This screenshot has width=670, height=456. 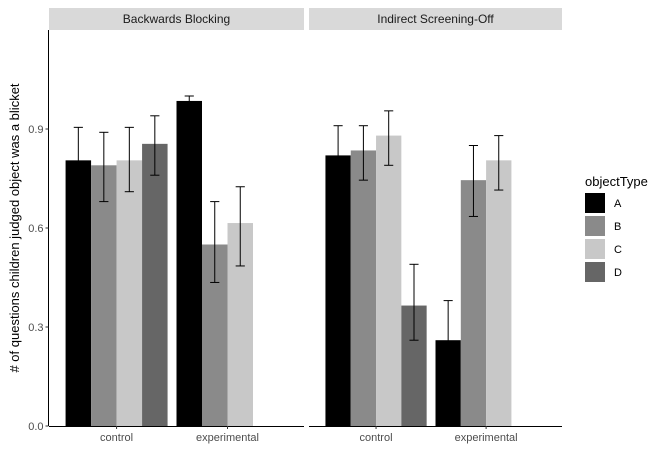 What do you see at coordinates (595, 272) in the screenshot?
I see `legend-key-D` at bounding box center [595, 272].